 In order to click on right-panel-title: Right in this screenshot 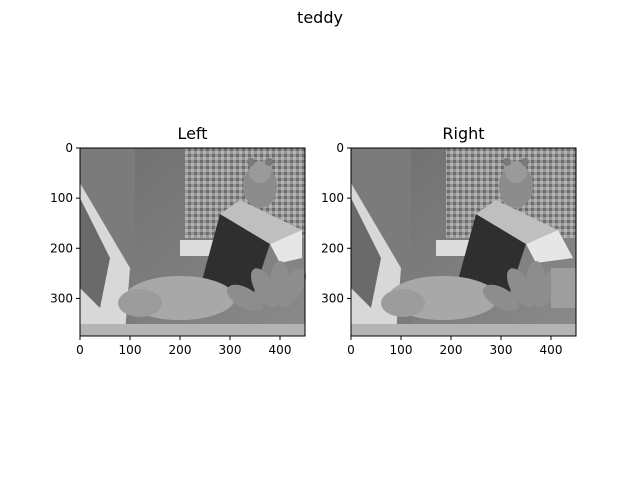, I will do `click(463, 133)`.